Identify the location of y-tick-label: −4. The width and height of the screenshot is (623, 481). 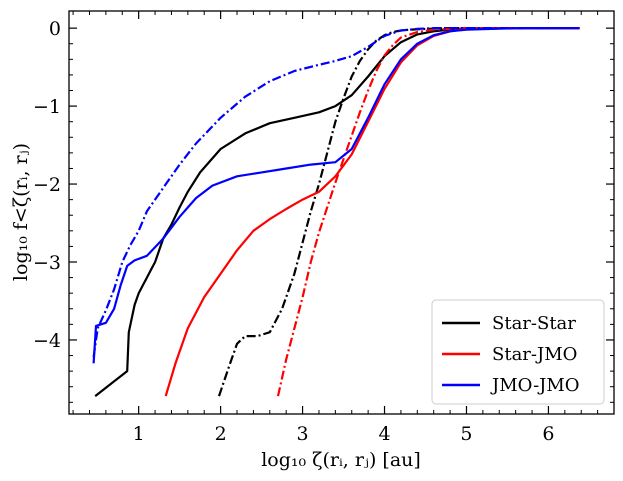
(47, 341).